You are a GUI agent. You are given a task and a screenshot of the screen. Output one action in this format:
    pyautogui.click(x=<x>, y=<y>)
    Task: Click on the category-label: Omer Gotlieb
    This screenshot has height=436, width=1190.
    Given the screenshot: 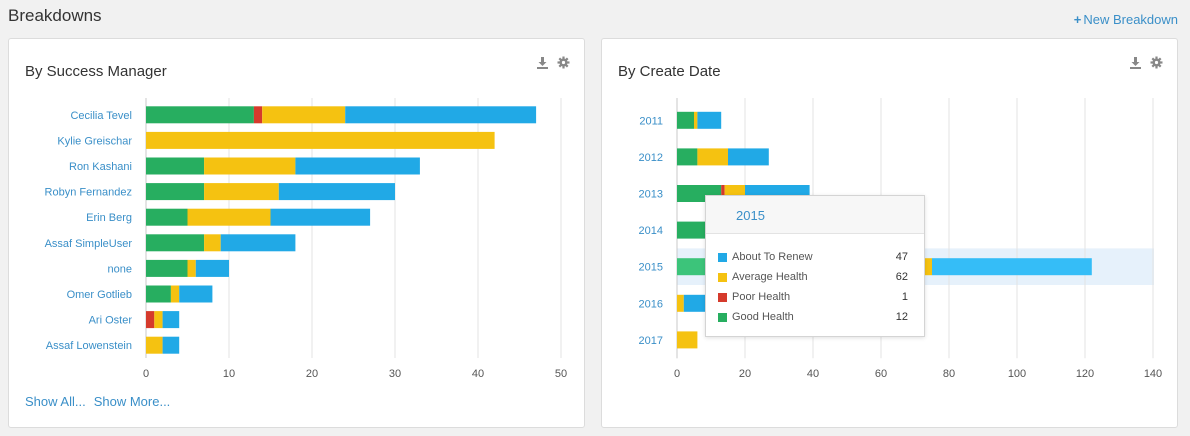 What is the action you would take?
    pyautogui.click(x=99, y=295)
    